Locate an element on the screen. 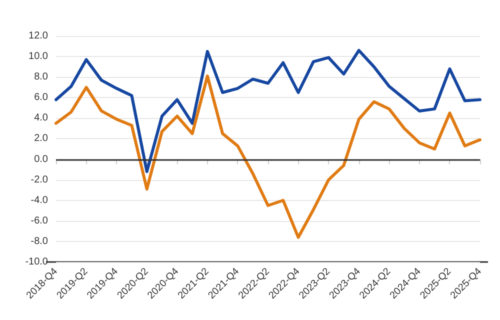 The width and height of the screenshot is (500, 320). y-tick-label: 2.0 is located at coordinates (41, 138).